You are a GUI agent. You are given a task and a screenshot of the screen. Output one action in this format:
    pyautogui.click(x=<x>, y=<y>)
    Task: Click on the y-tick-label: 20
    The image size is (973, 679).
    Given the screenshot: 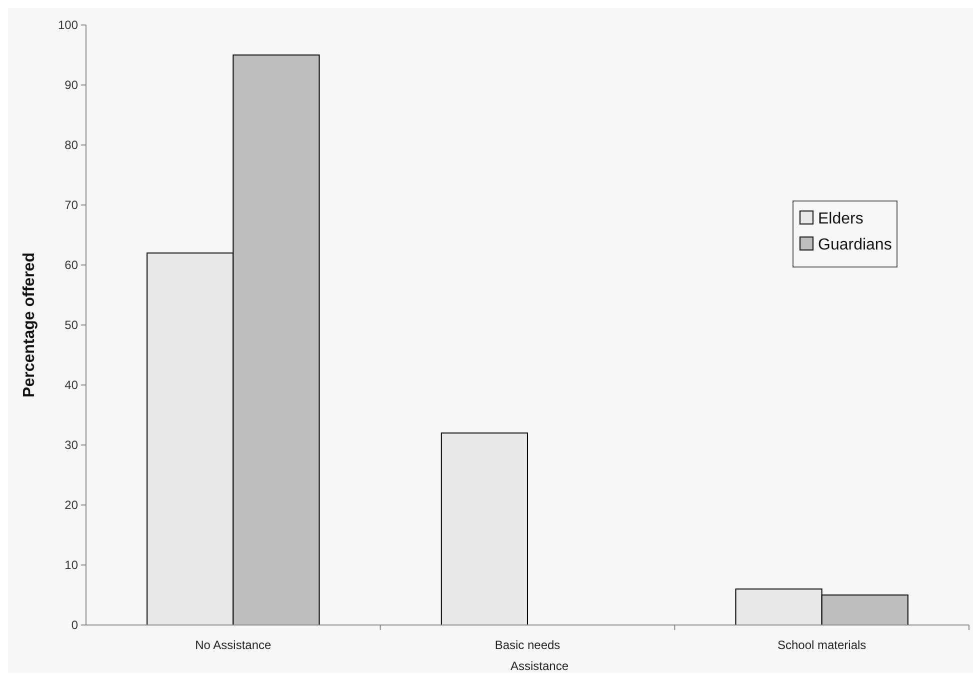 What is the action you would take?
    pyautogui.click(x=71, y=505)
    